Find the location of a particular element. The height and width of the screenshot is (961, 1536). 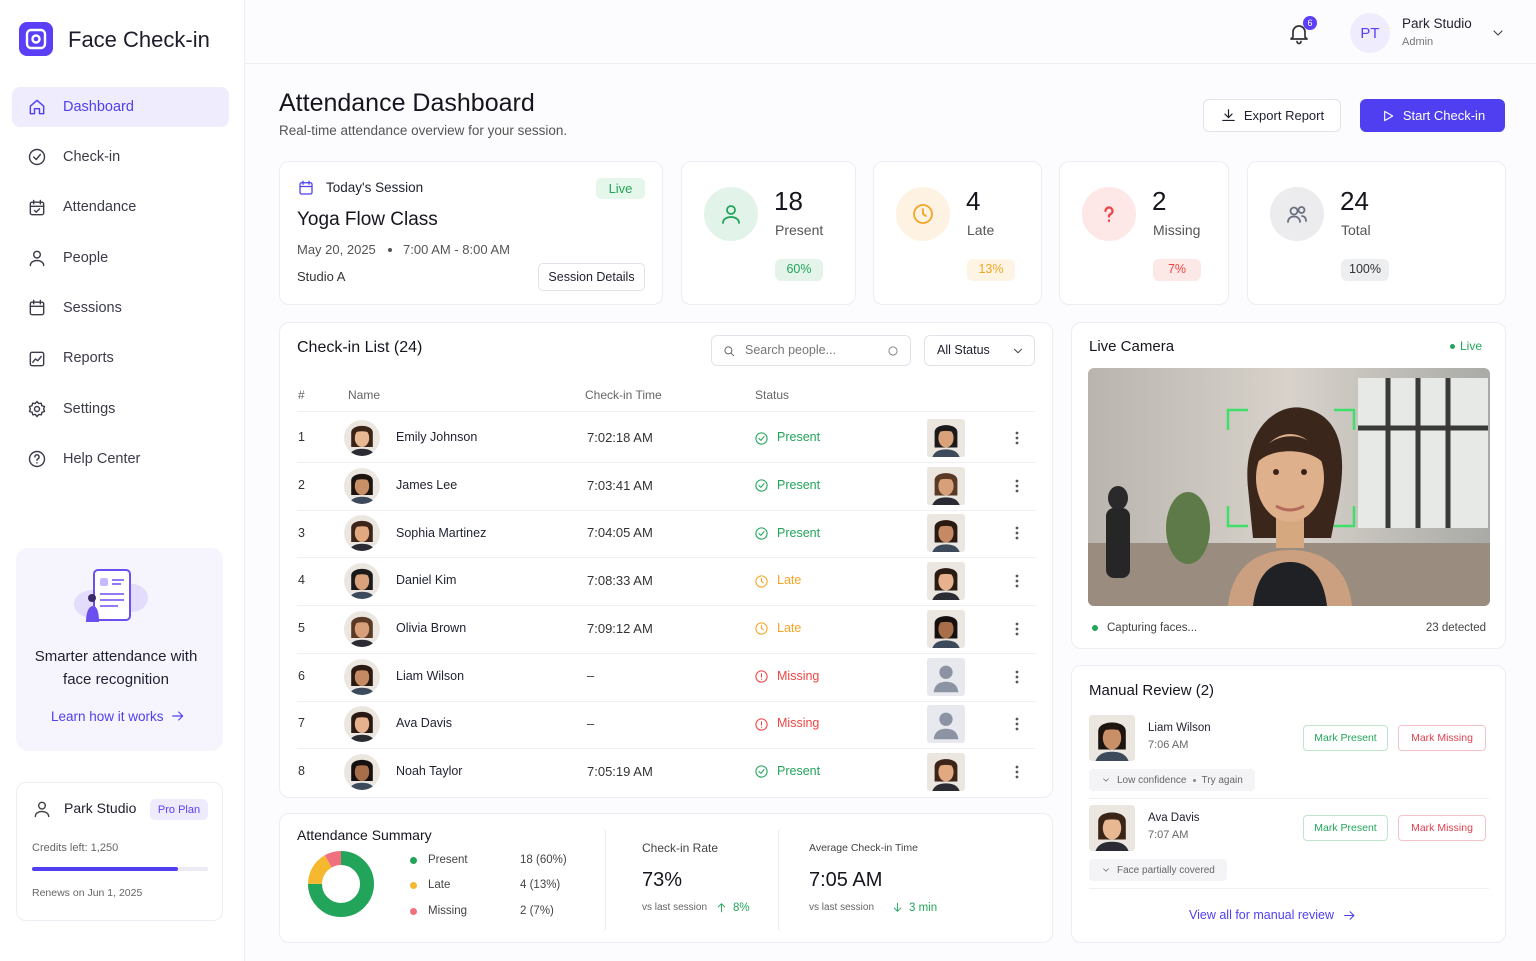

nav-item: Check-in is located at coordinates (92, 157).